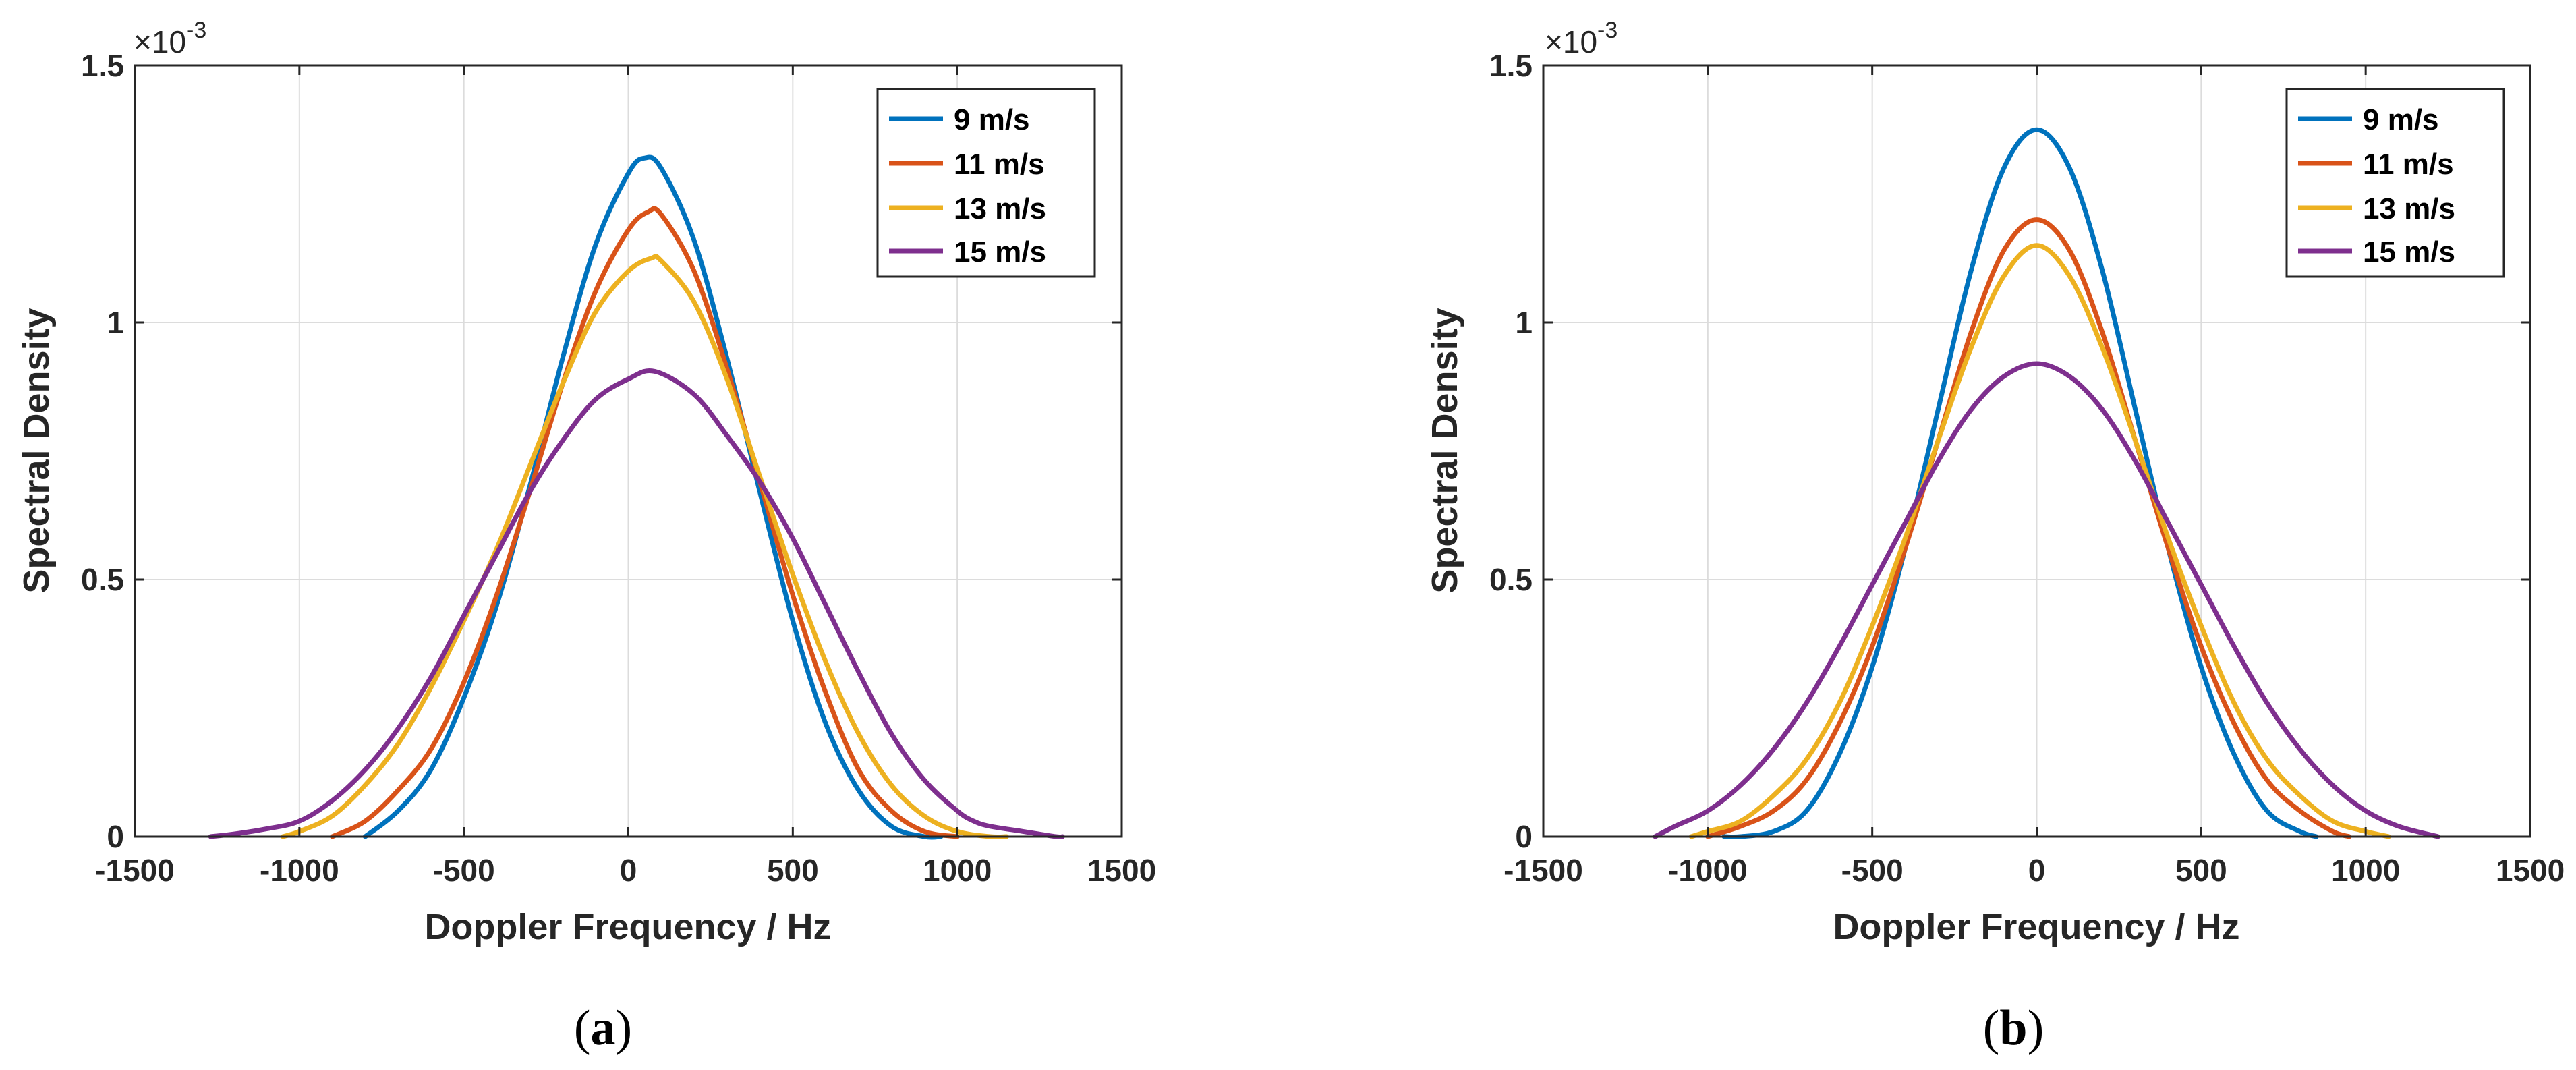 The image size is (2576, 1070). I want to click on x-tick-label-b-3: 0, so click(2037, 870).